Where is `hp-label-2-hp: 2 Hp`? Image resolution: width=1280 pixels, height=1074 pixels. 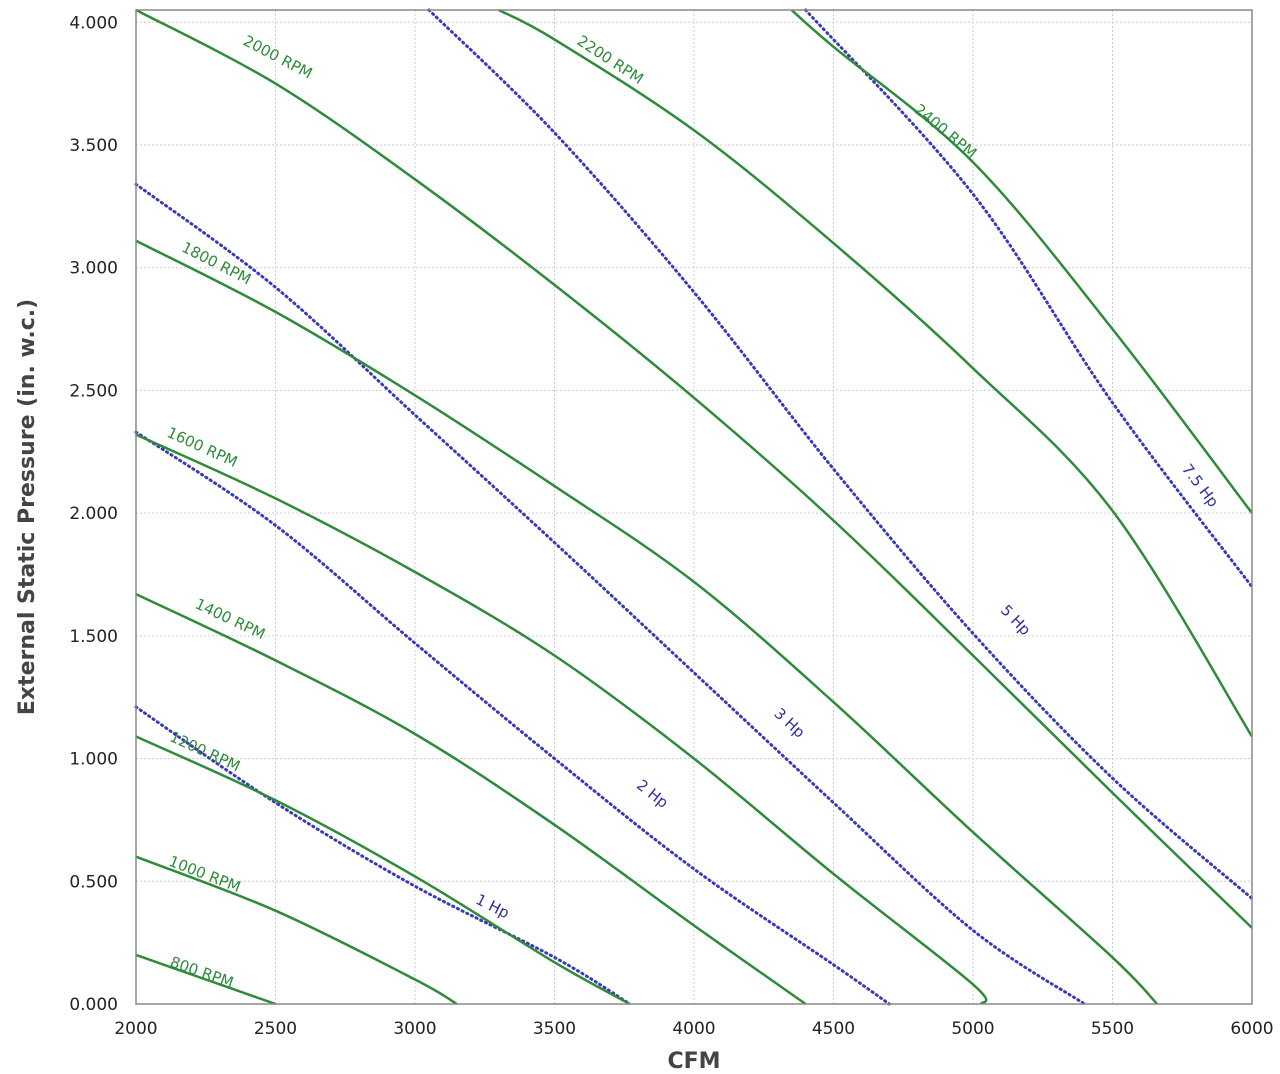 hp-label-2-hp: 2 Hp is located at coordinates (652, 794).